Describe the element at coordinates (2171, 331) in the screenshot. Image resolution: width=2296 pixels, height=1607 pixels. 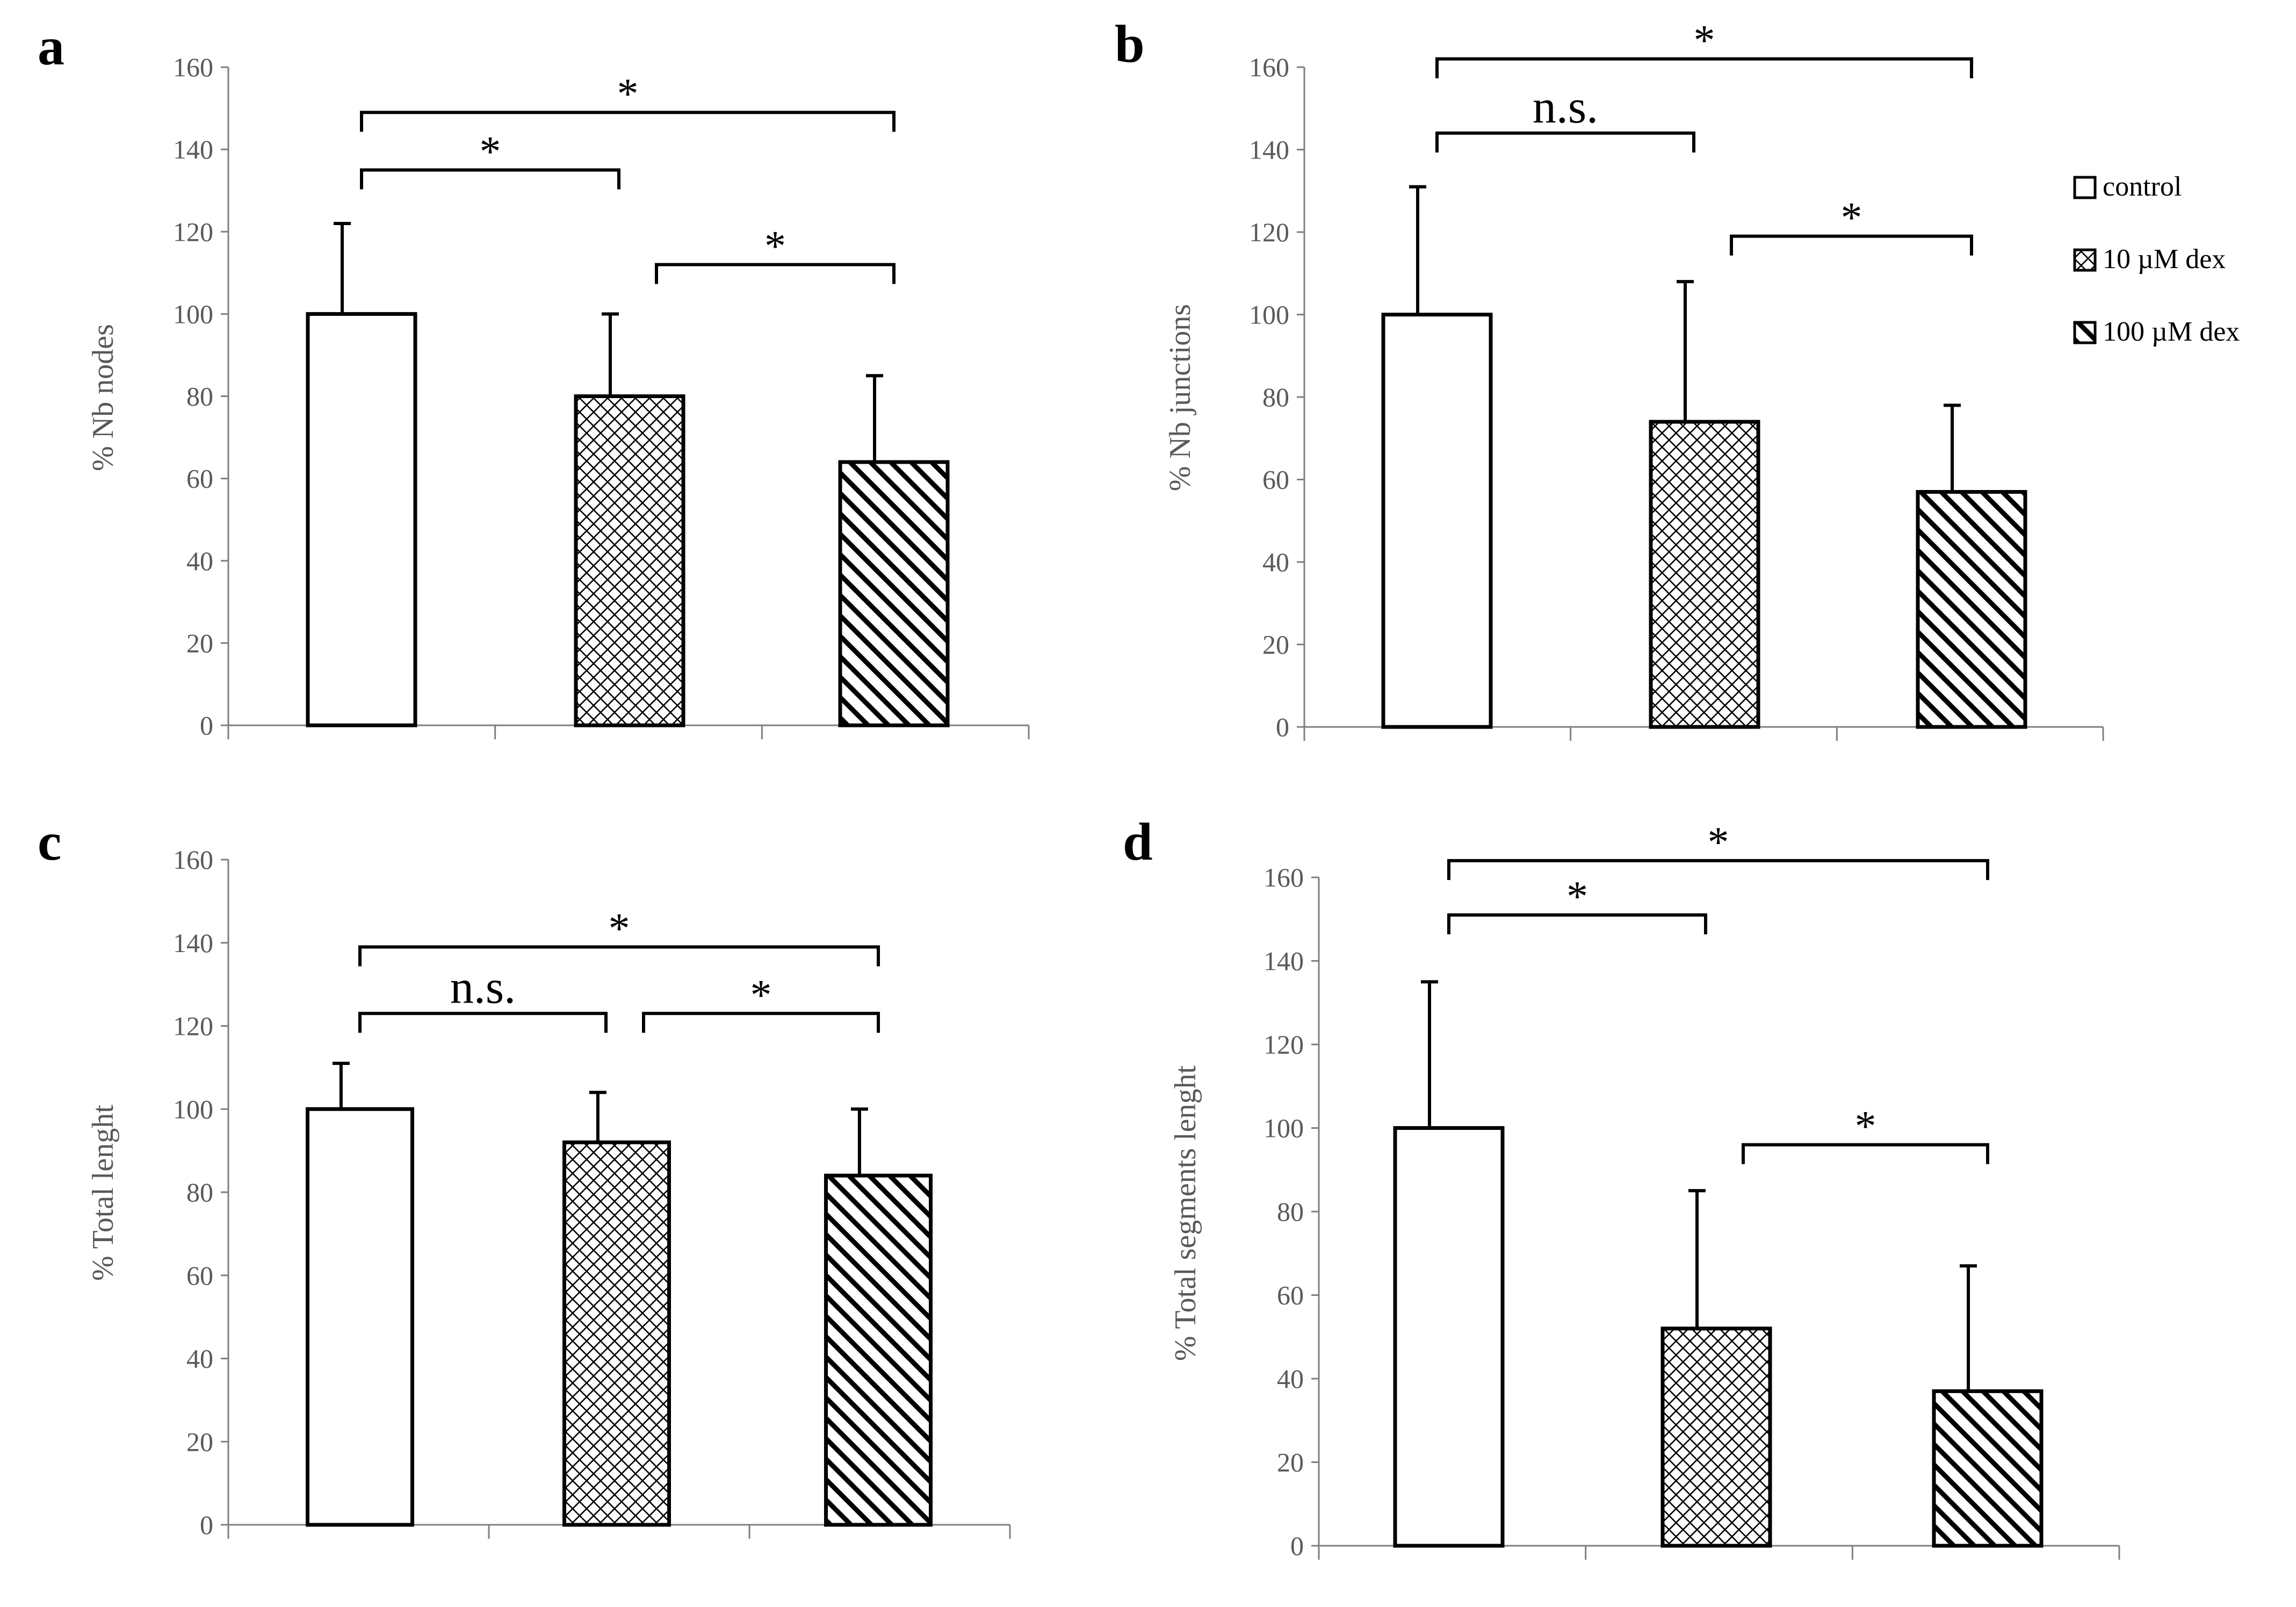
I see `legend-label-3: 100 µM dex` at that location.